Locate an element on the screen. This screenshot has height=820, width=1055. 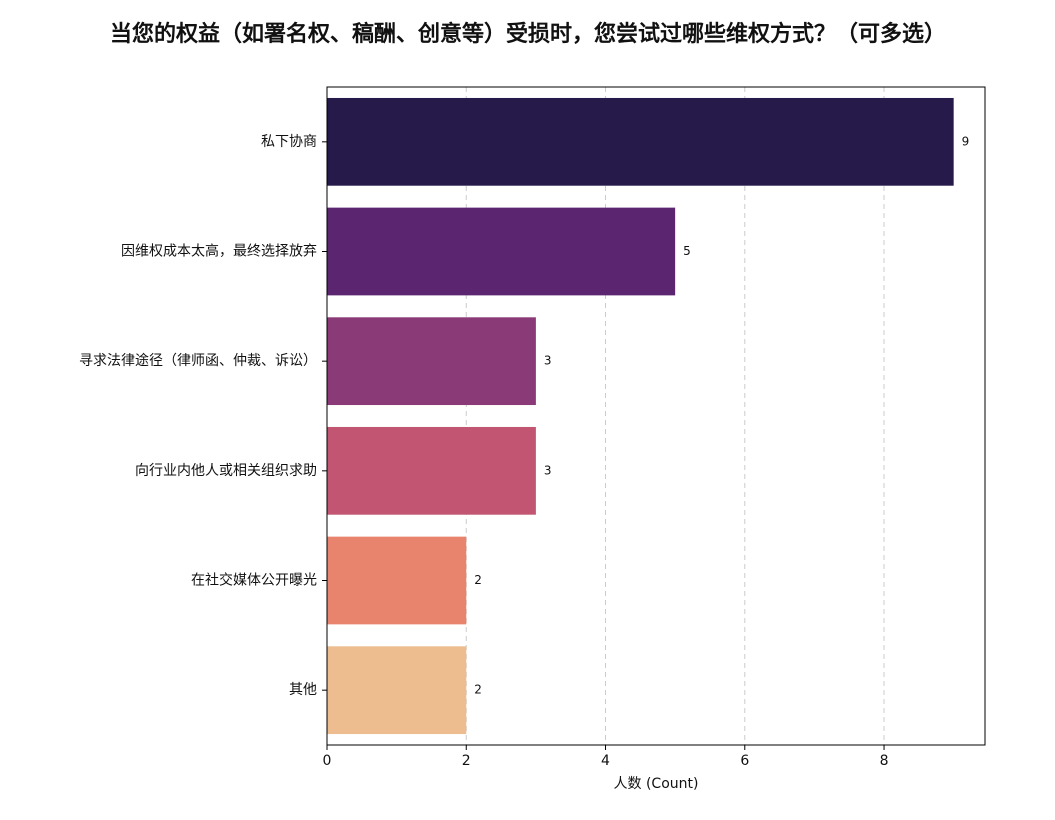
y-tick-label: 私下协商 is located at coordinates (289, 142).